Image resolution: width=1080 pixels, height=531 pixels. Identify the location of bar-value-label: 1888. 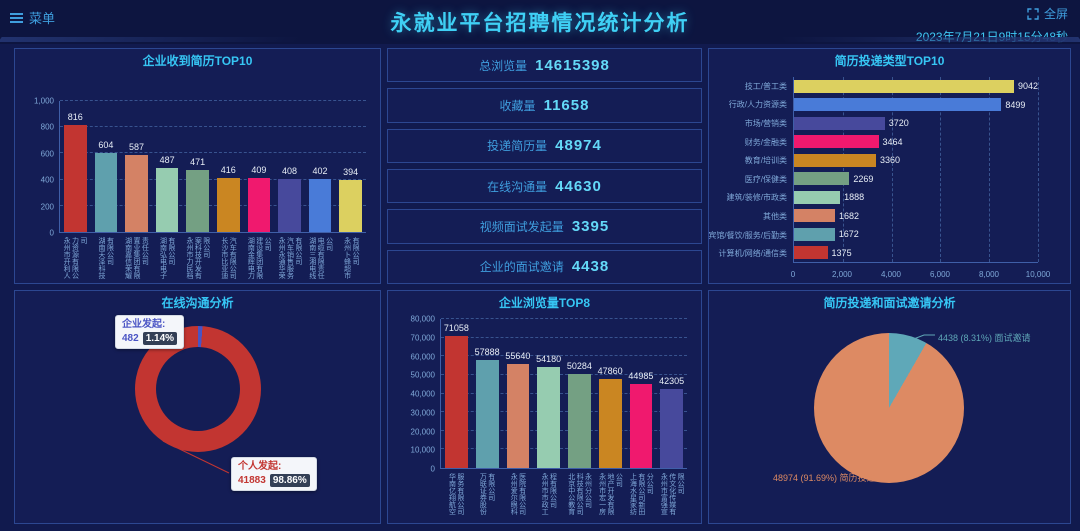
(854, 197).